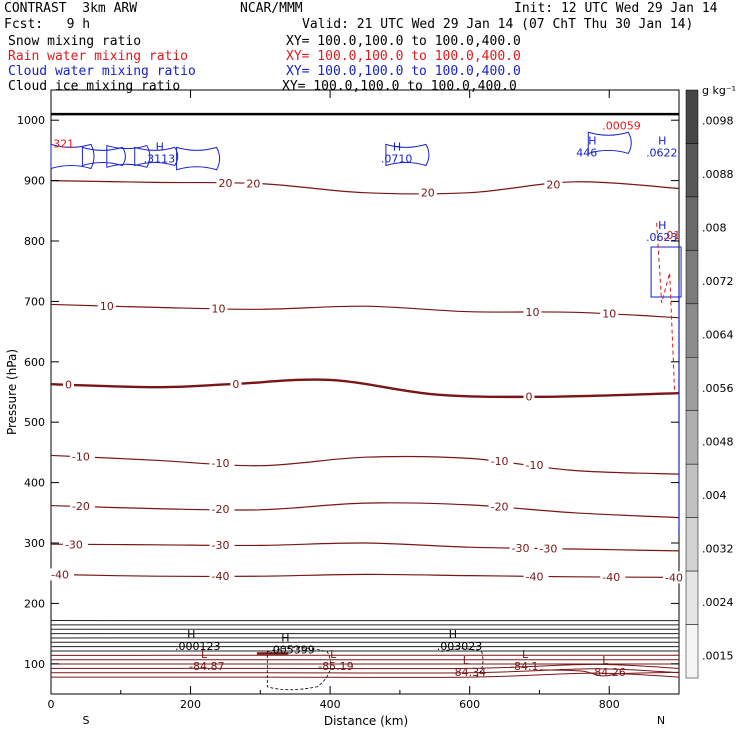 The height and width of the screenshot is (740, 740). Describe the element at coordinates (206, 666) in the screenshot. I see `extremum-value: -84.87` at that location.